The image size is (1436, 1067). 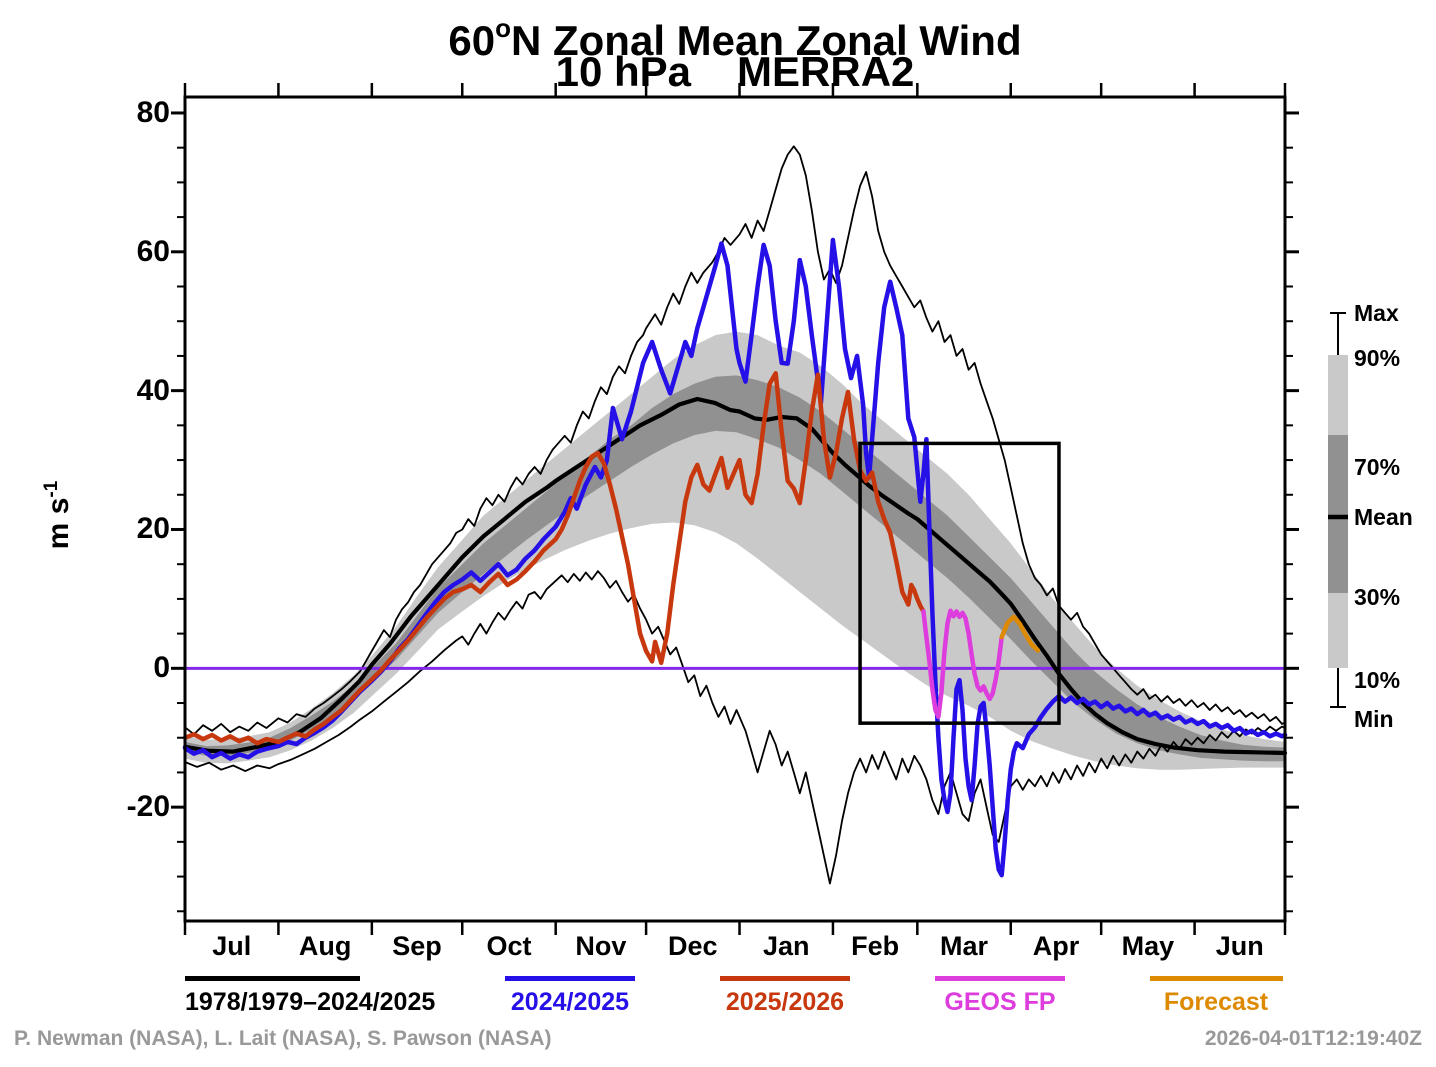 I want to click on legend-swatch-red, so click(x=785, y=978).